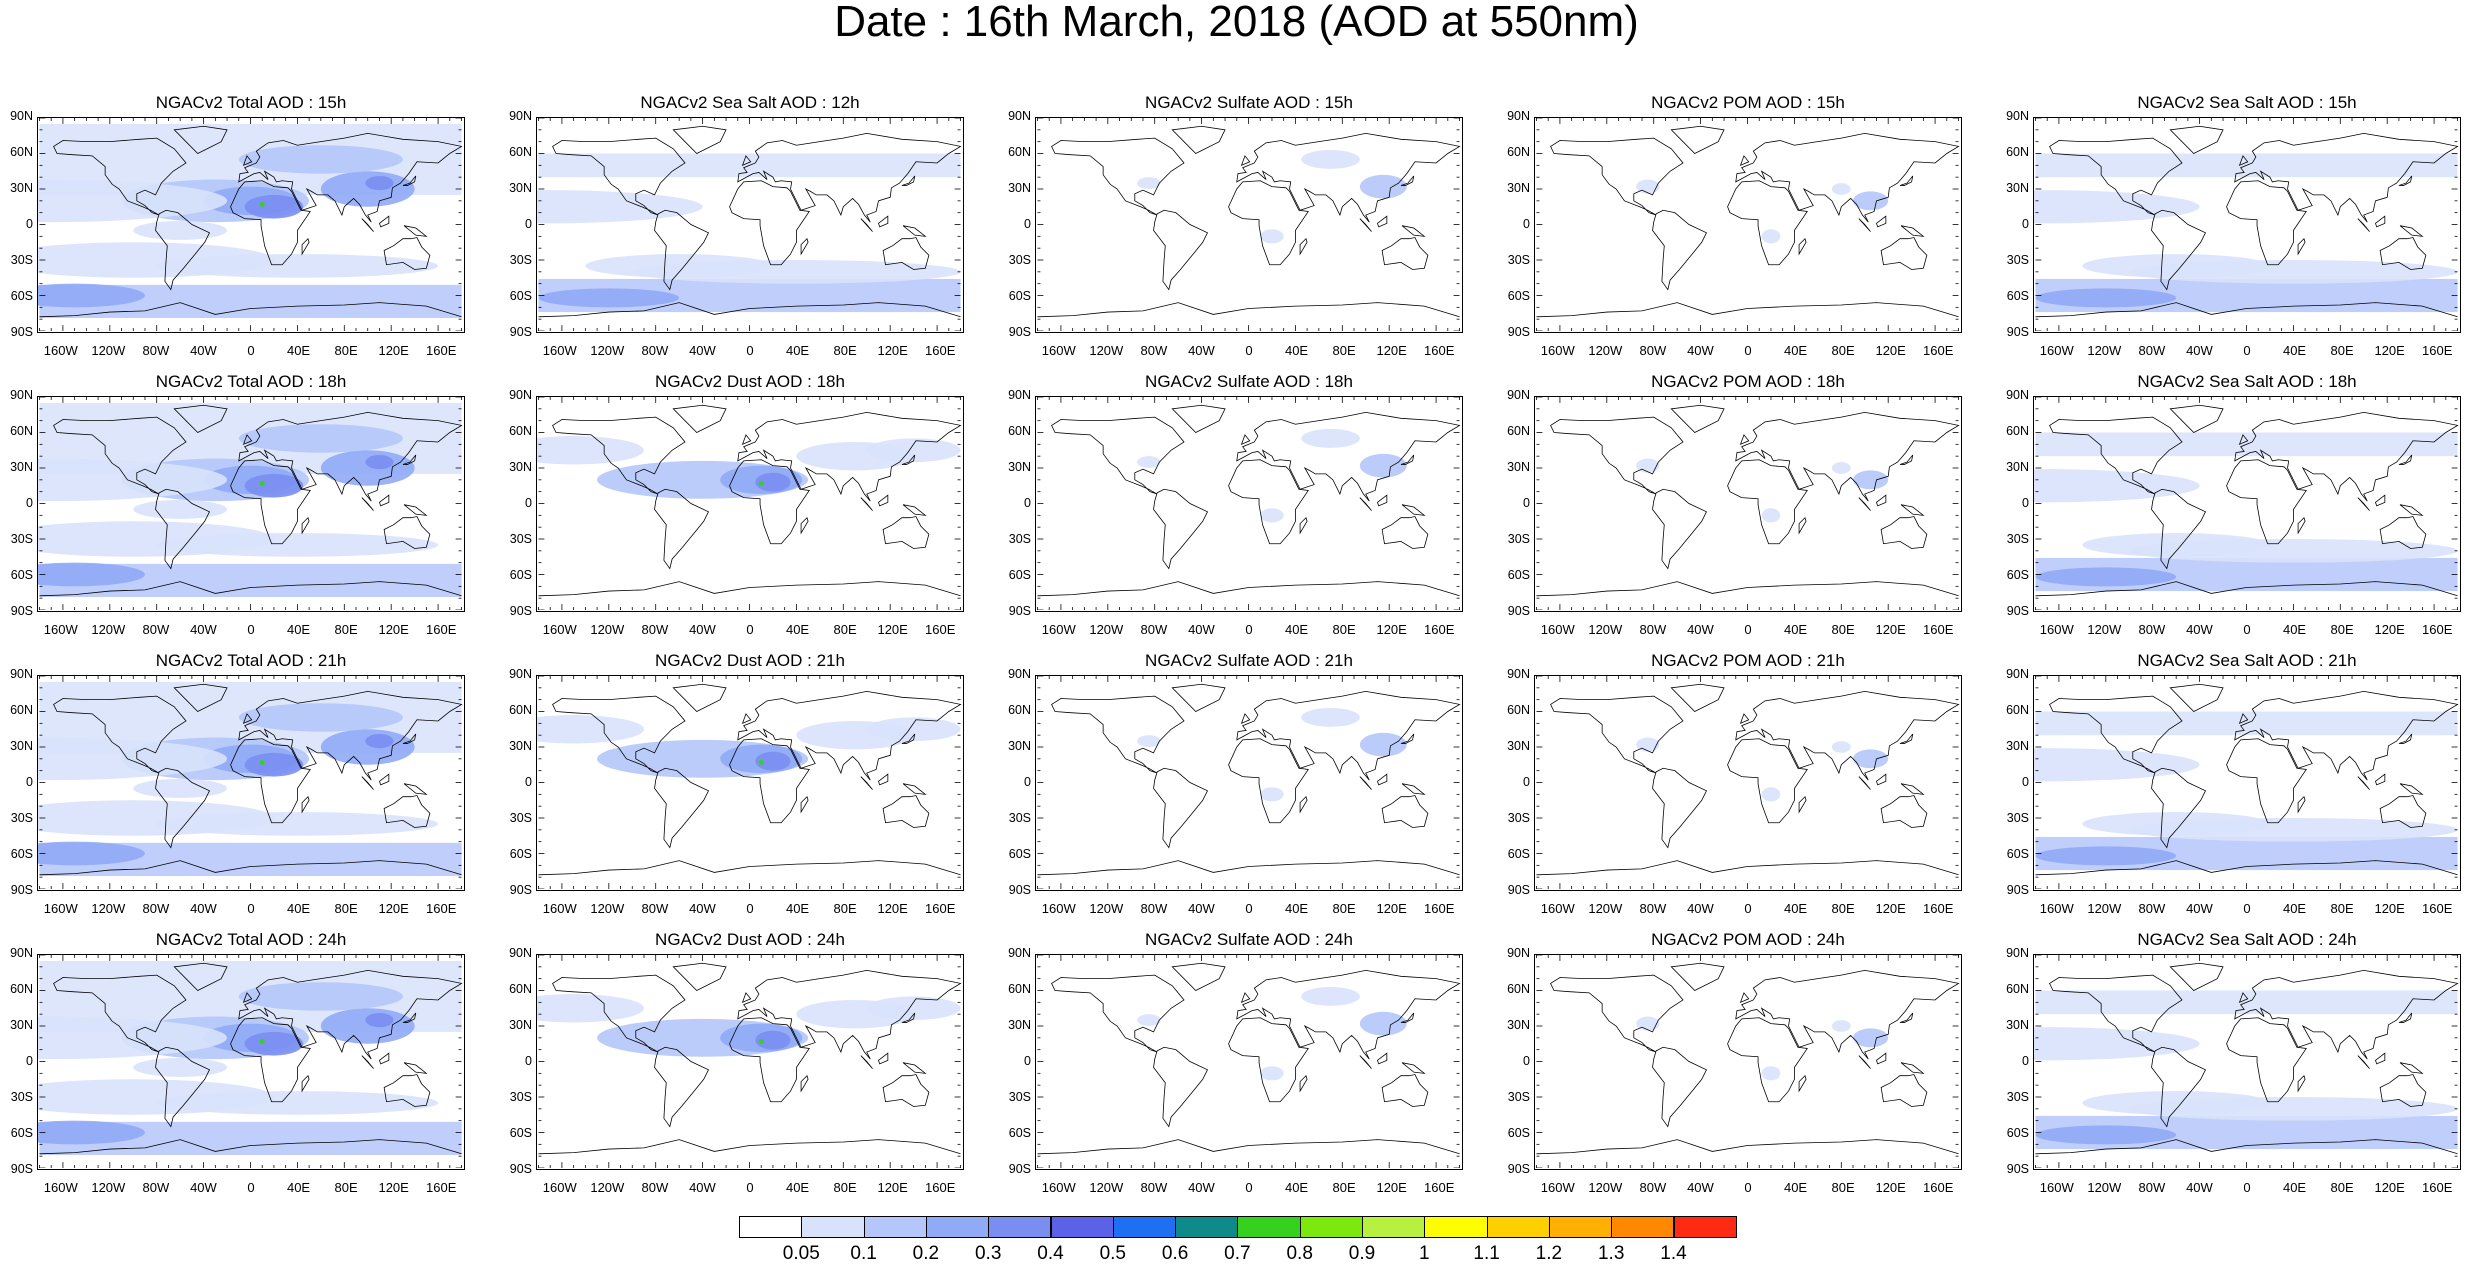  I want to click on panel-title: NGACv2 Sulfate AOD : 15h, so click(1249, 102).